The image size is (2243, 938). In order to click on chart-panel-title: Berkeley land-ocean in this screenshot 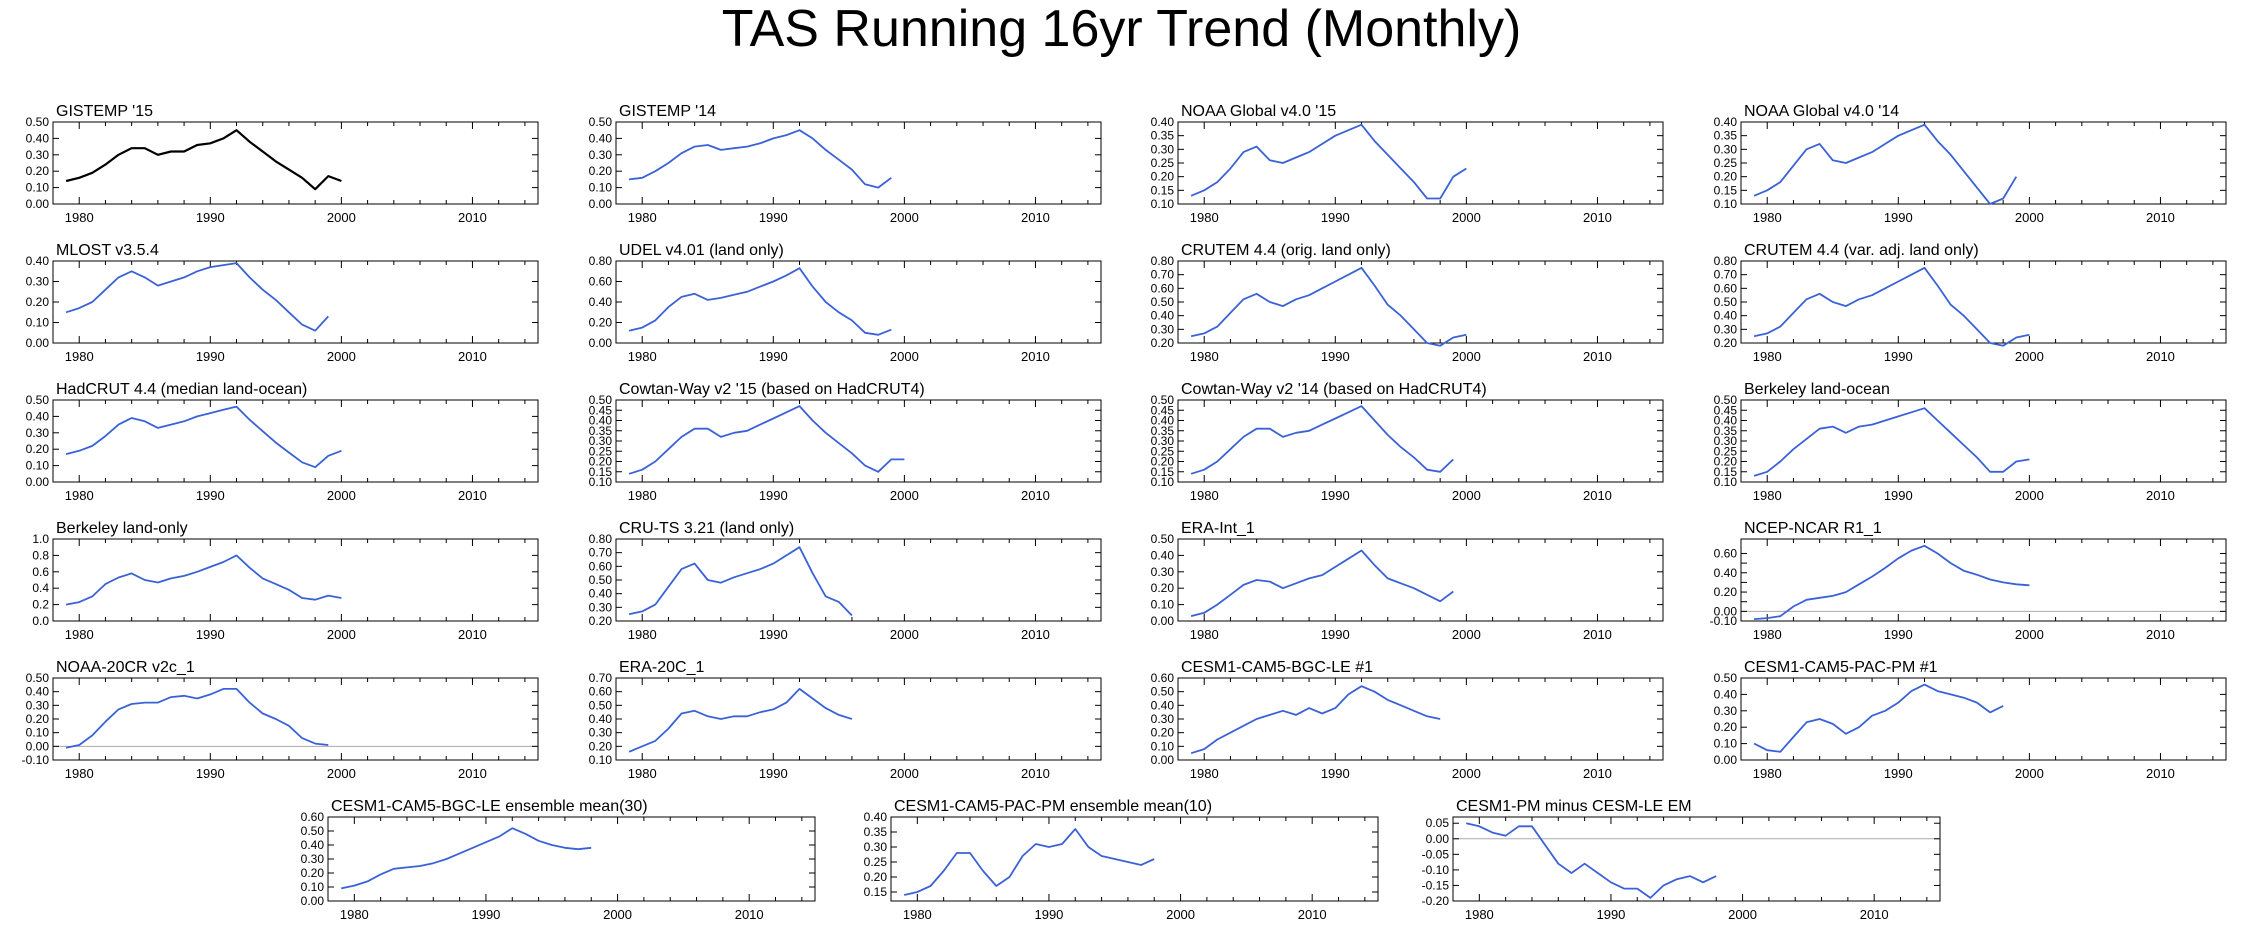, I will do `click(1817, 389)`.